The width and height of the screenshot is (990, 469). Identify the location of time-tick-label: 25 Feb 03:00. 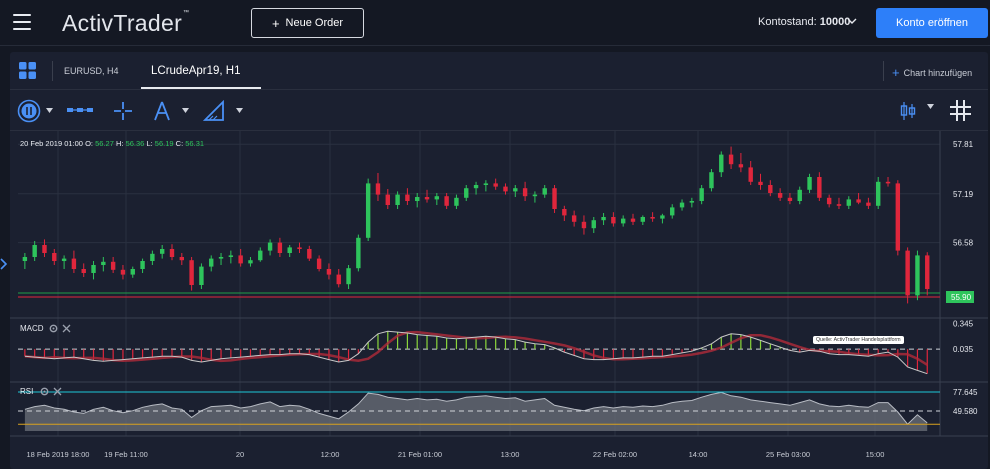
(788, 454).